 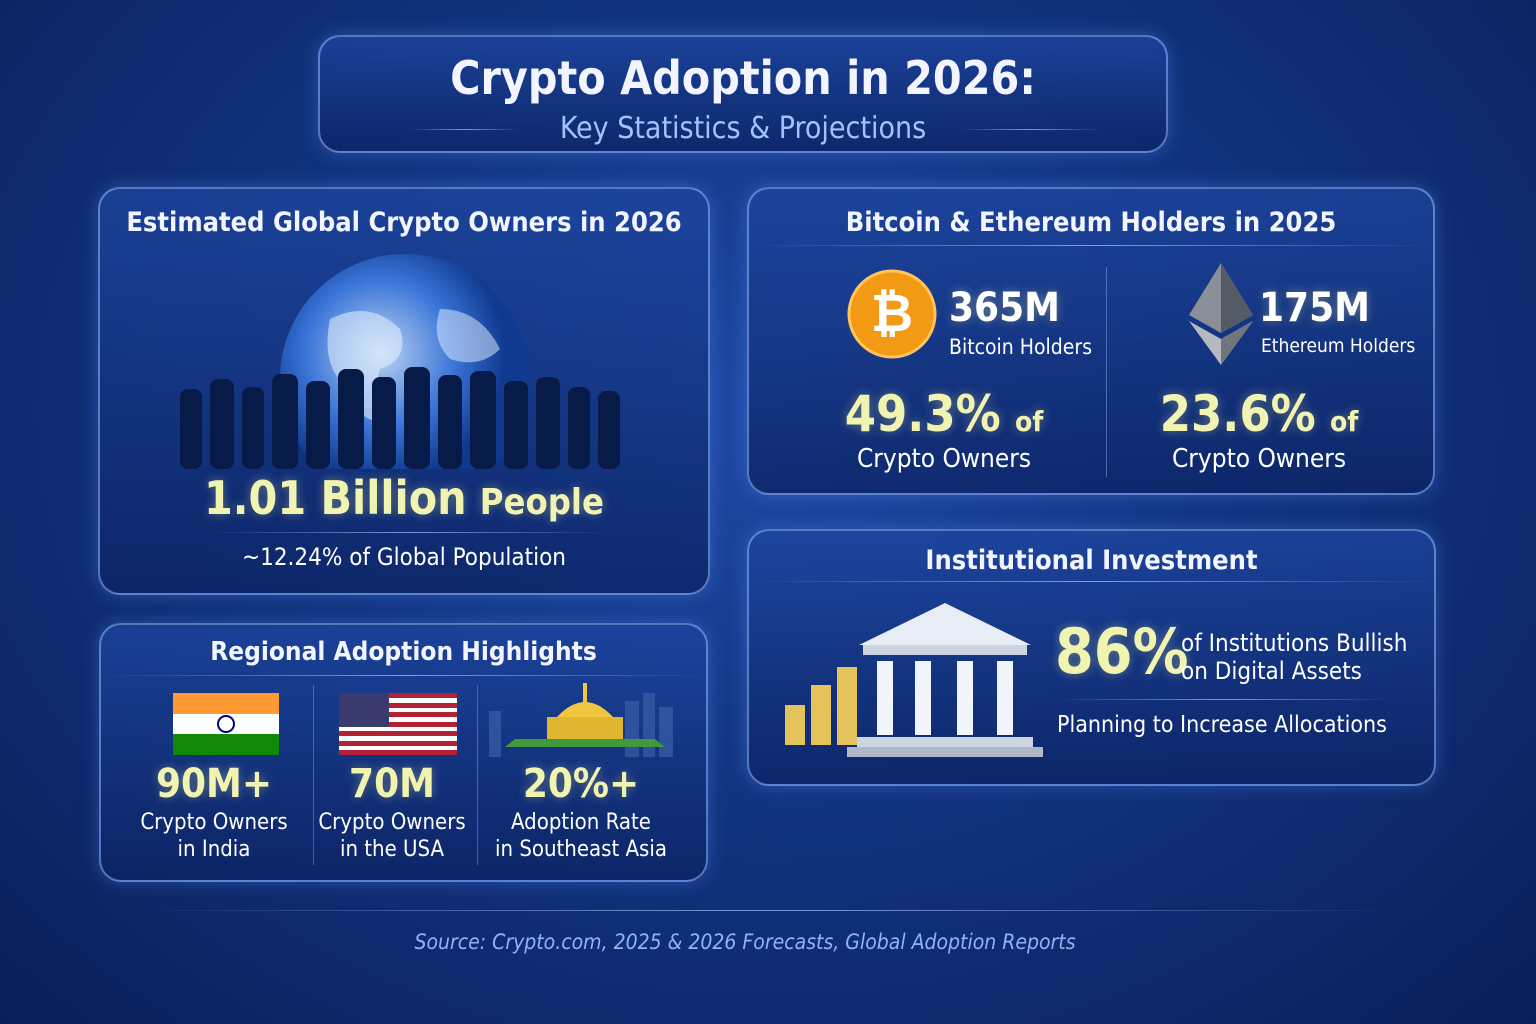 What do you see at coordinates (581, 836) in the screenshot?
I see `region-label: Adoption Rate in Southeast Asia` at bounding box center [581, 836].